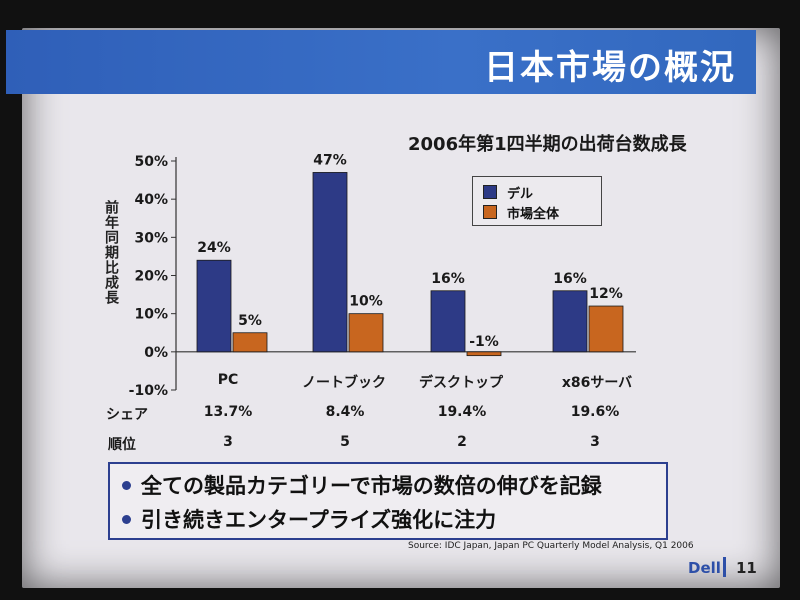 The height and width of the screenshot is (600, 800). I want to click on rank-value-notebook: 5, so click(345, 442).